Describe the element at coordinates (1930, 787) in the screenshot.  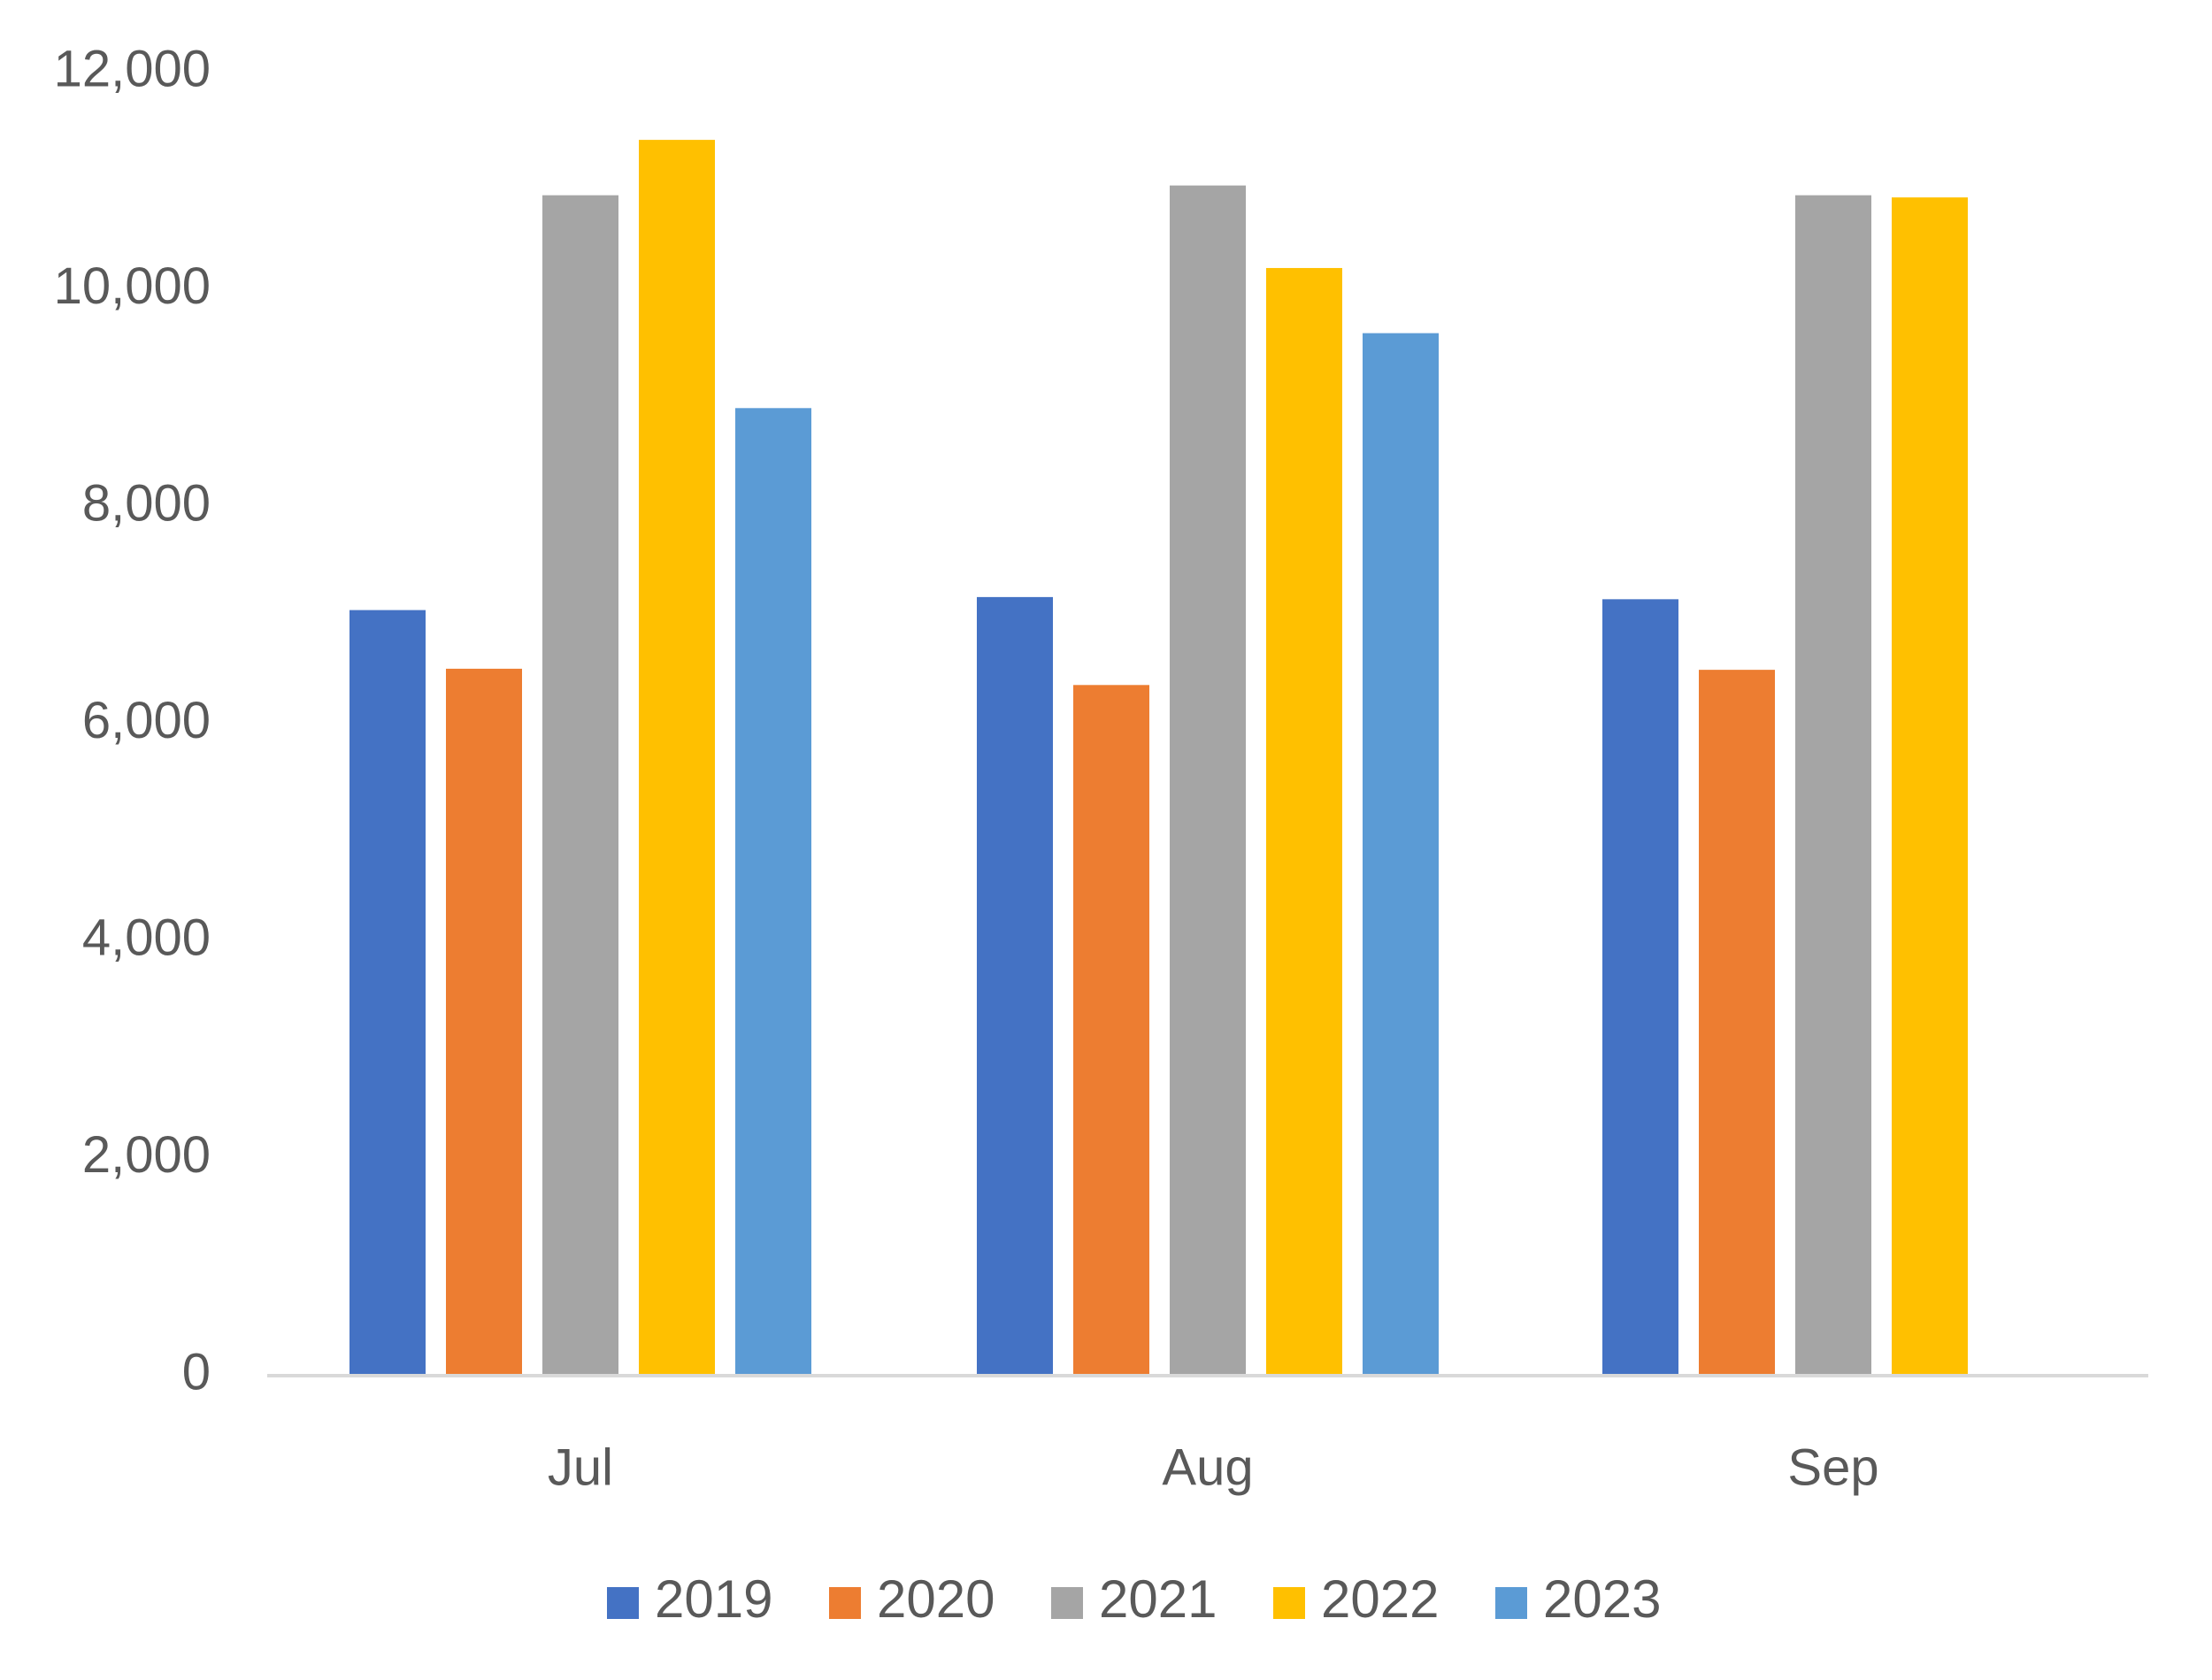
I see `bar-sep-2022` at that location.